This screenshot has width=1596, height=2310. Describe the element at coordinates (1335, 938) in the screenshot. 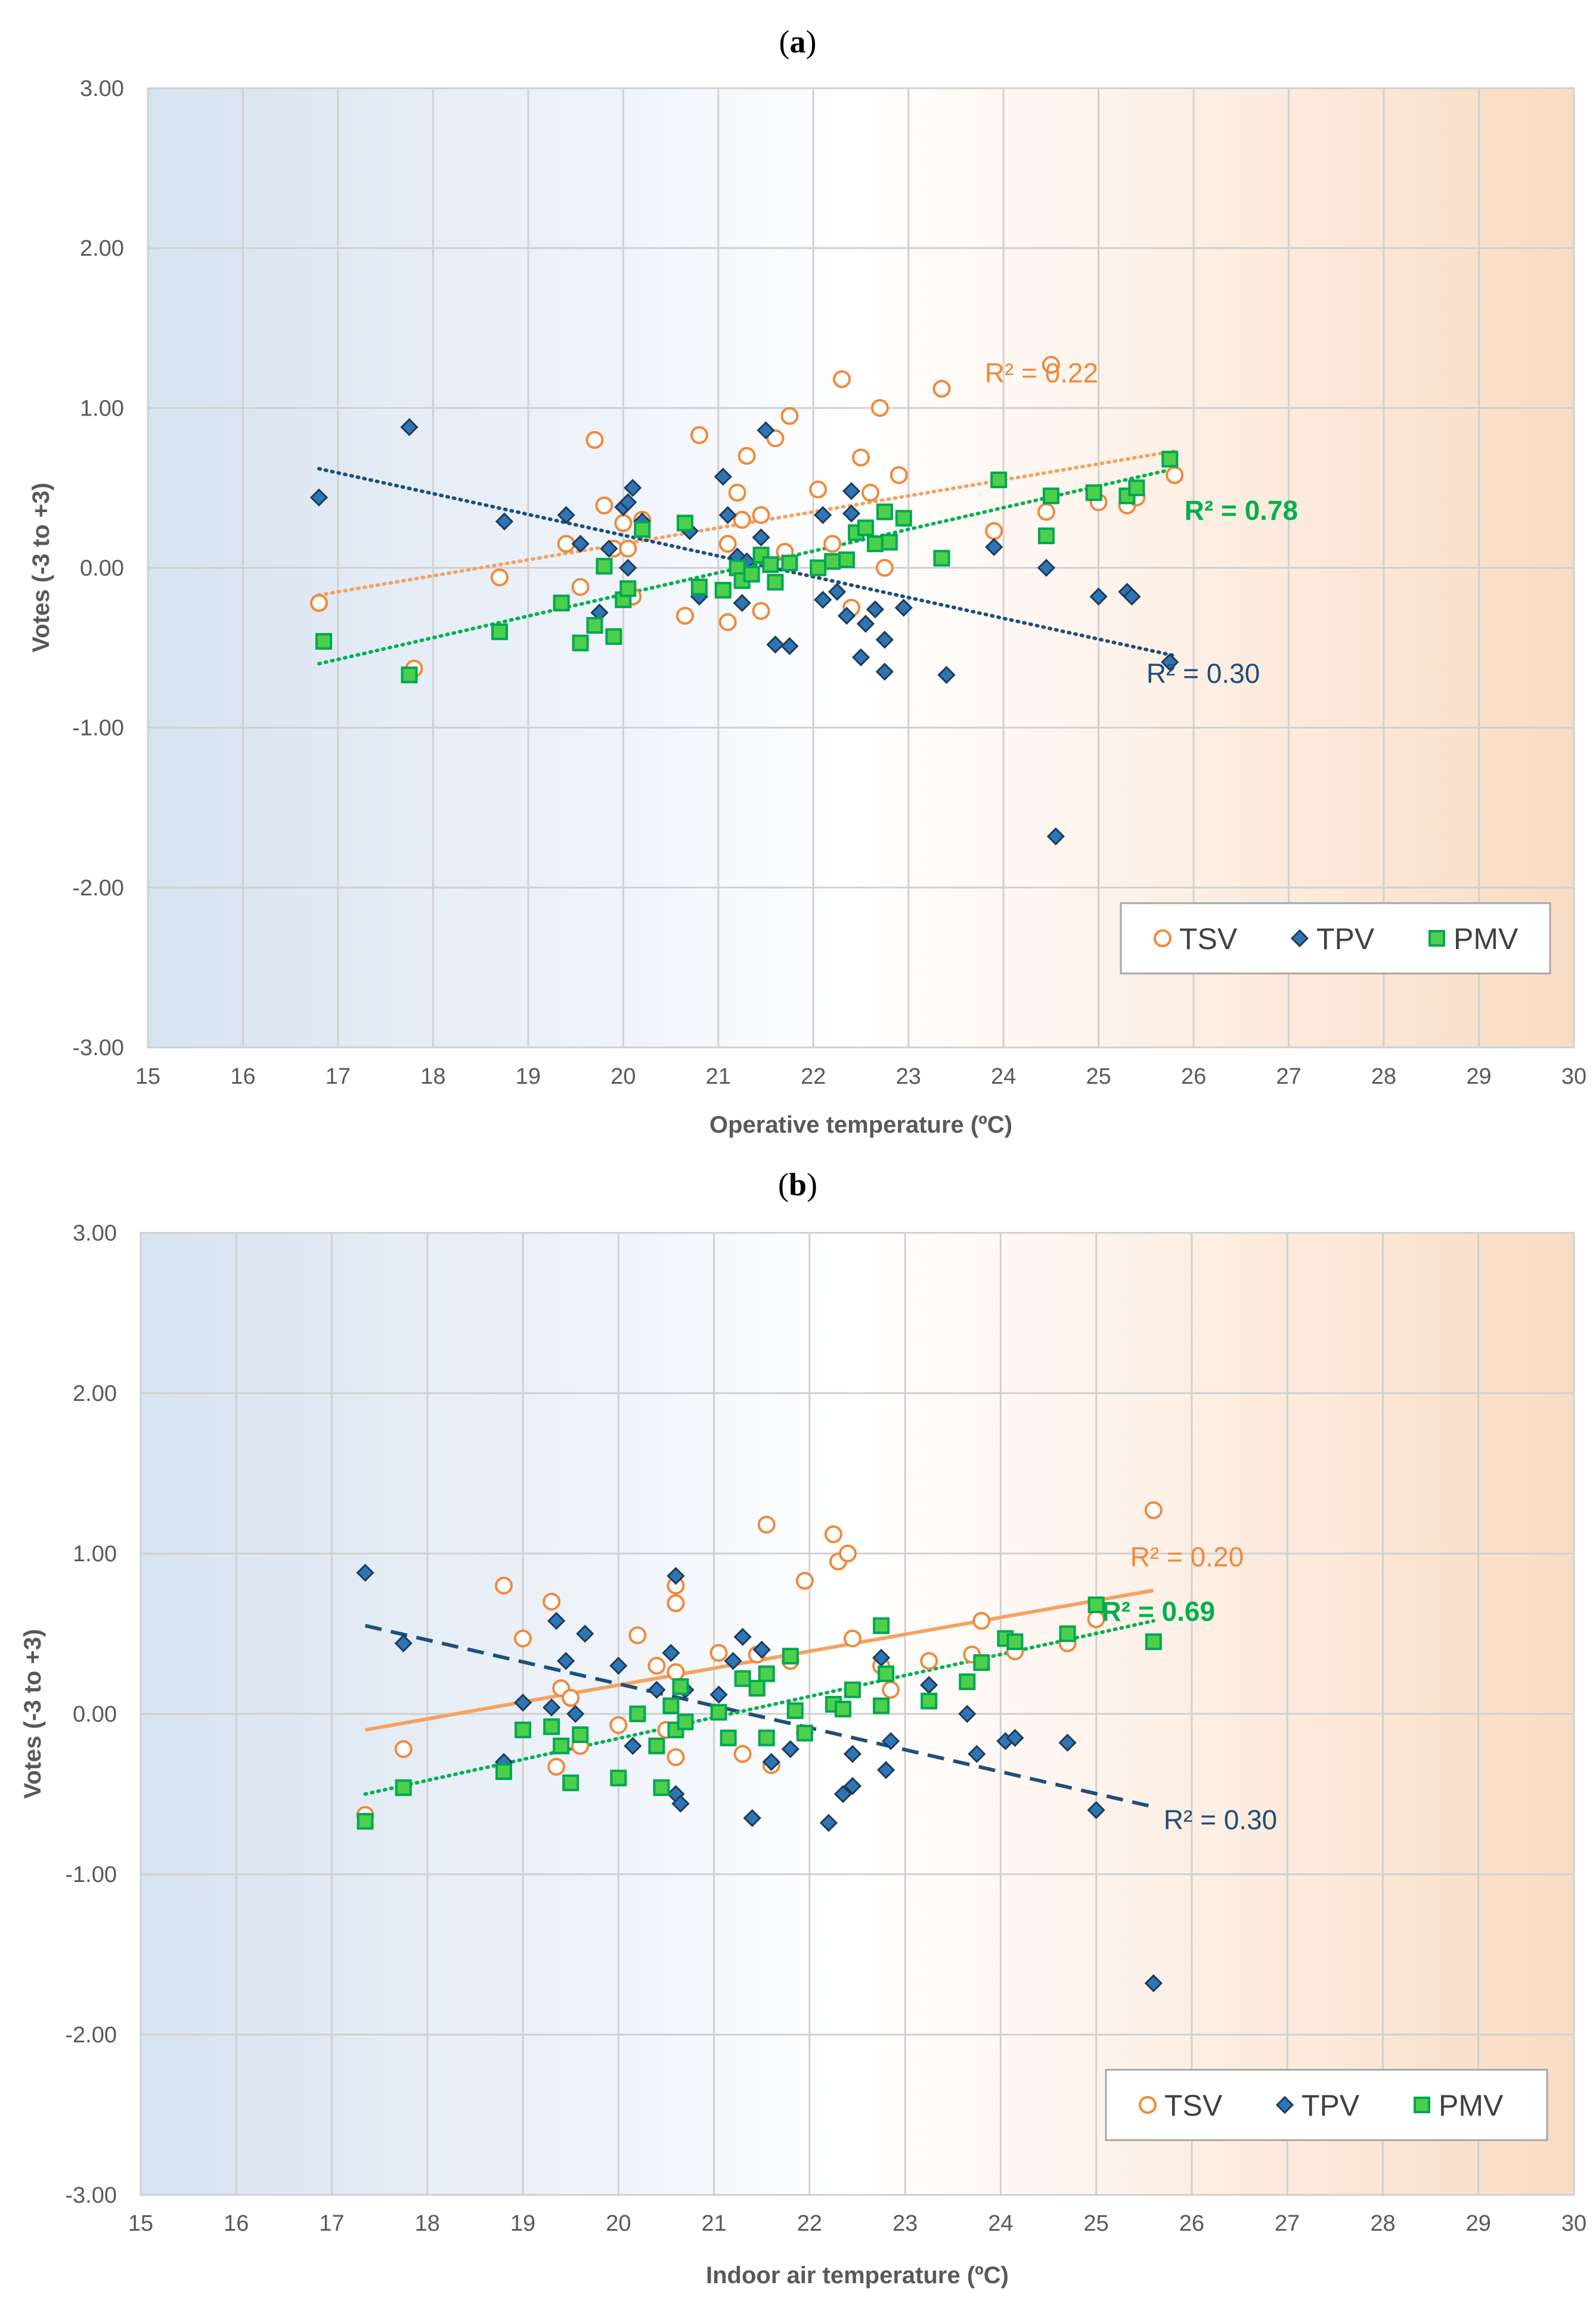

I see `legend-box` at that location.